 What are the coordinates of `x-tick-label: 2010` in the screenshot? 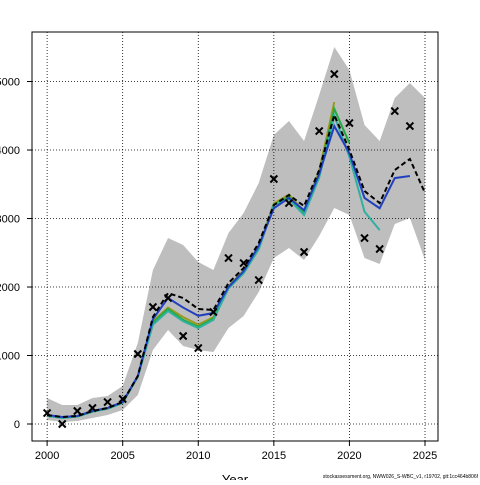 It's located at (198, 456).